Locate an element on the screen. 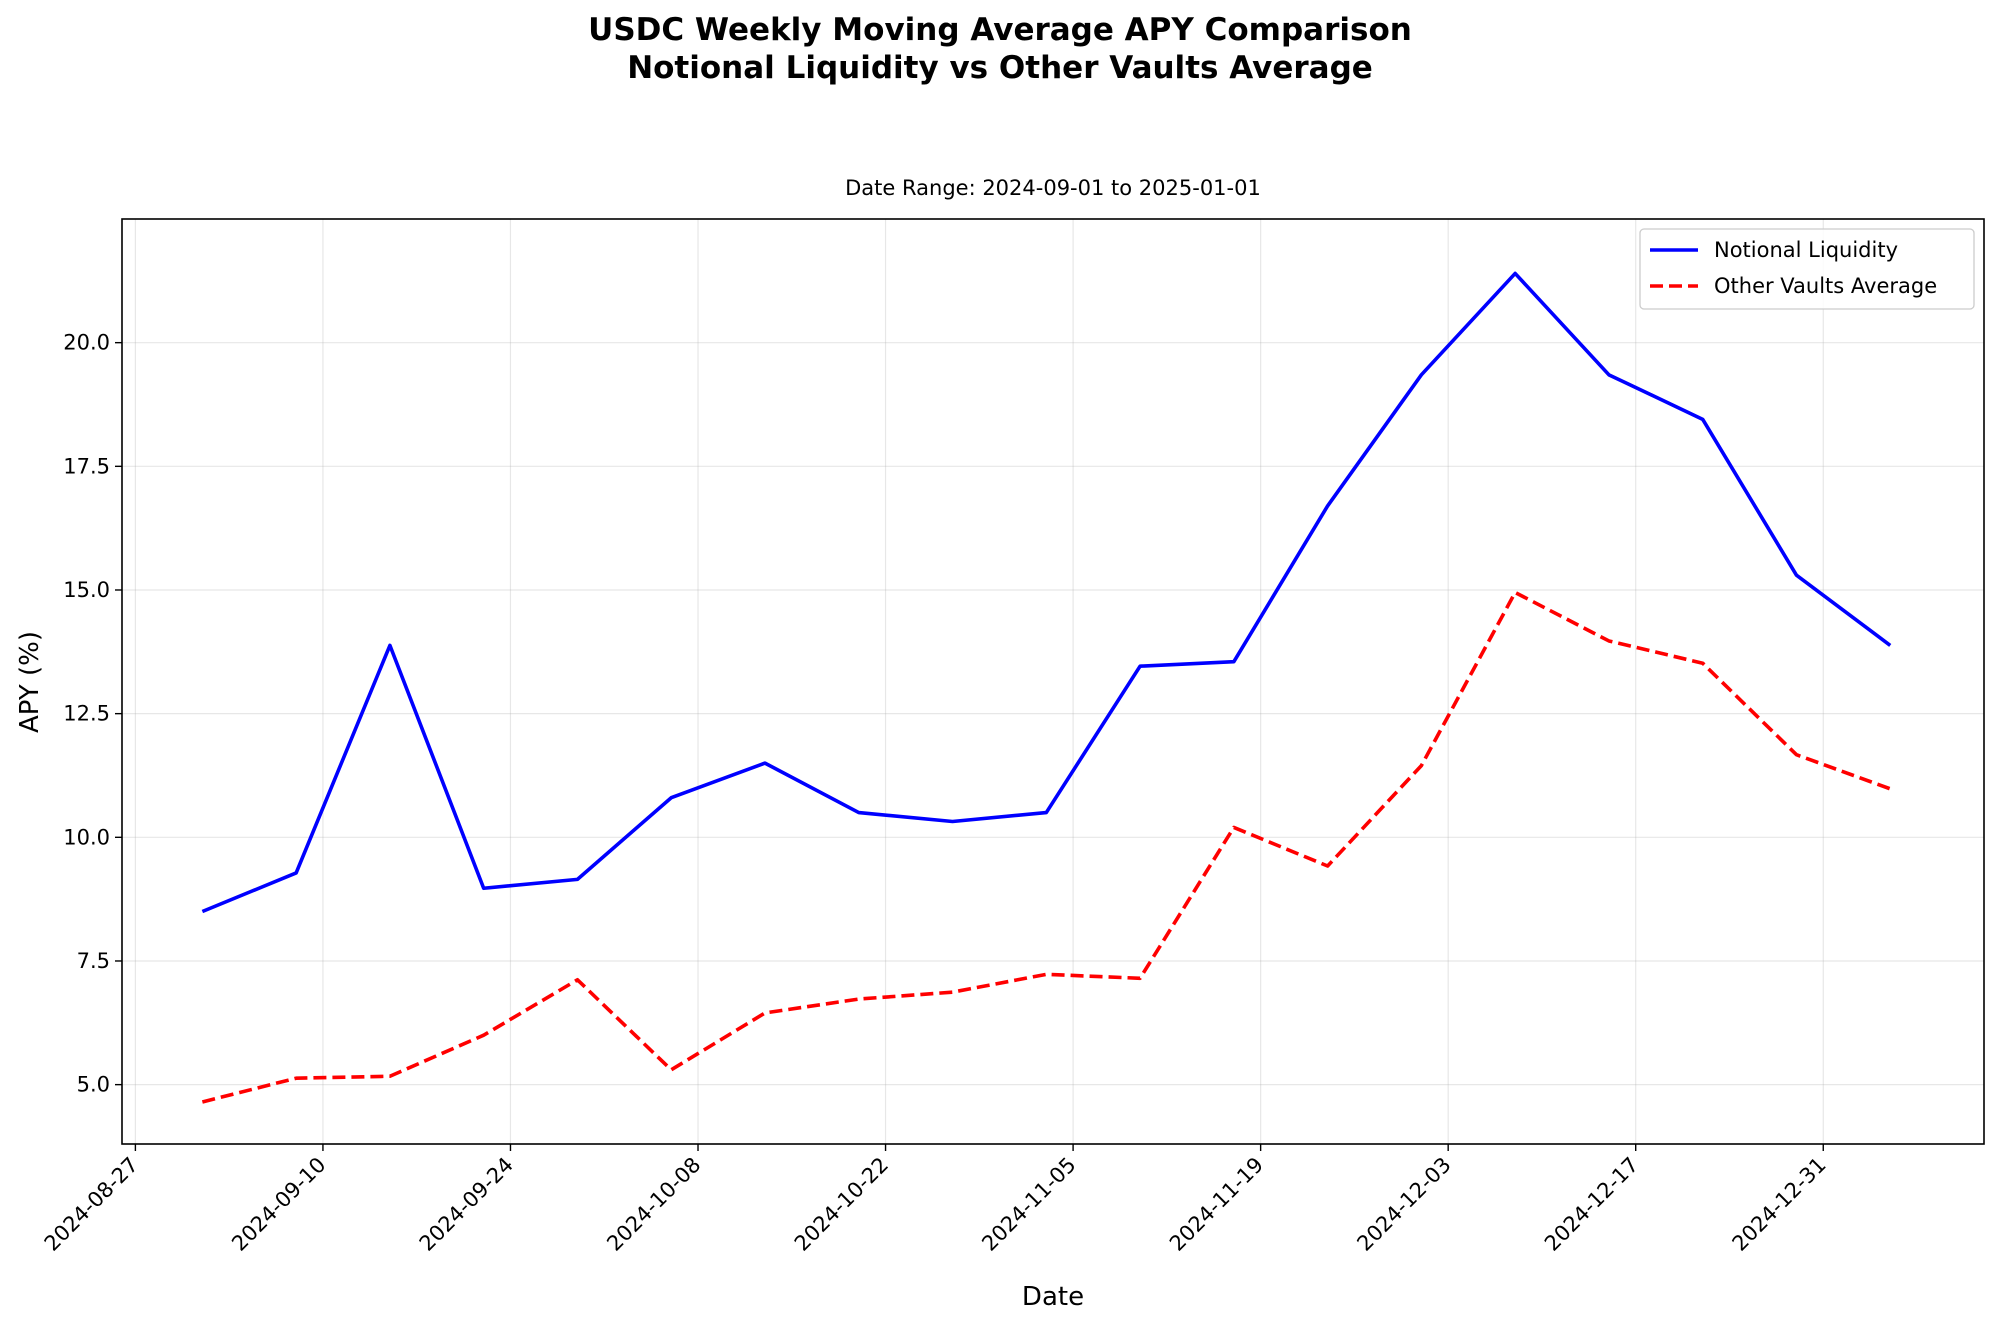 The image size is (2000, 1326). y-tick-label: 17.5 is located at coordinates (86, 466).